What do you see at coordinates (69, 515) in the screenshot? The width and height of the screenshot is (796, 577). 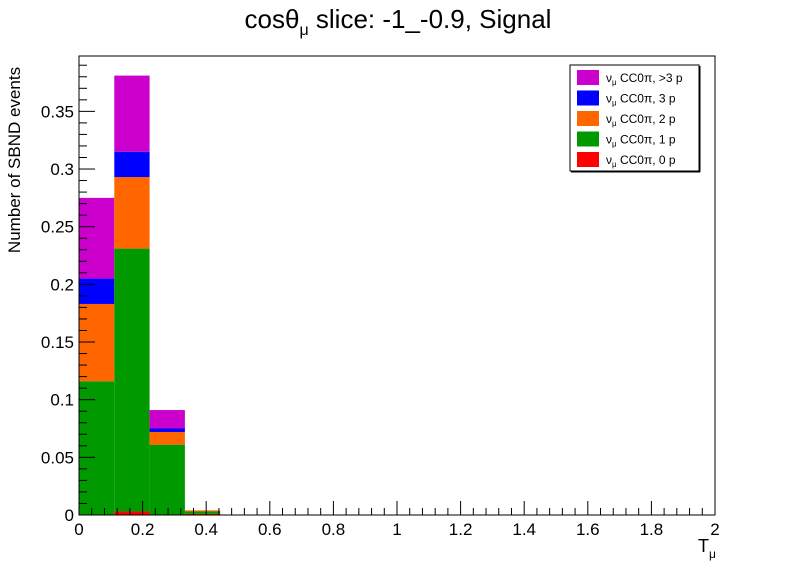 I see `y-tick-label: 0` at bounding box center [69, 515].